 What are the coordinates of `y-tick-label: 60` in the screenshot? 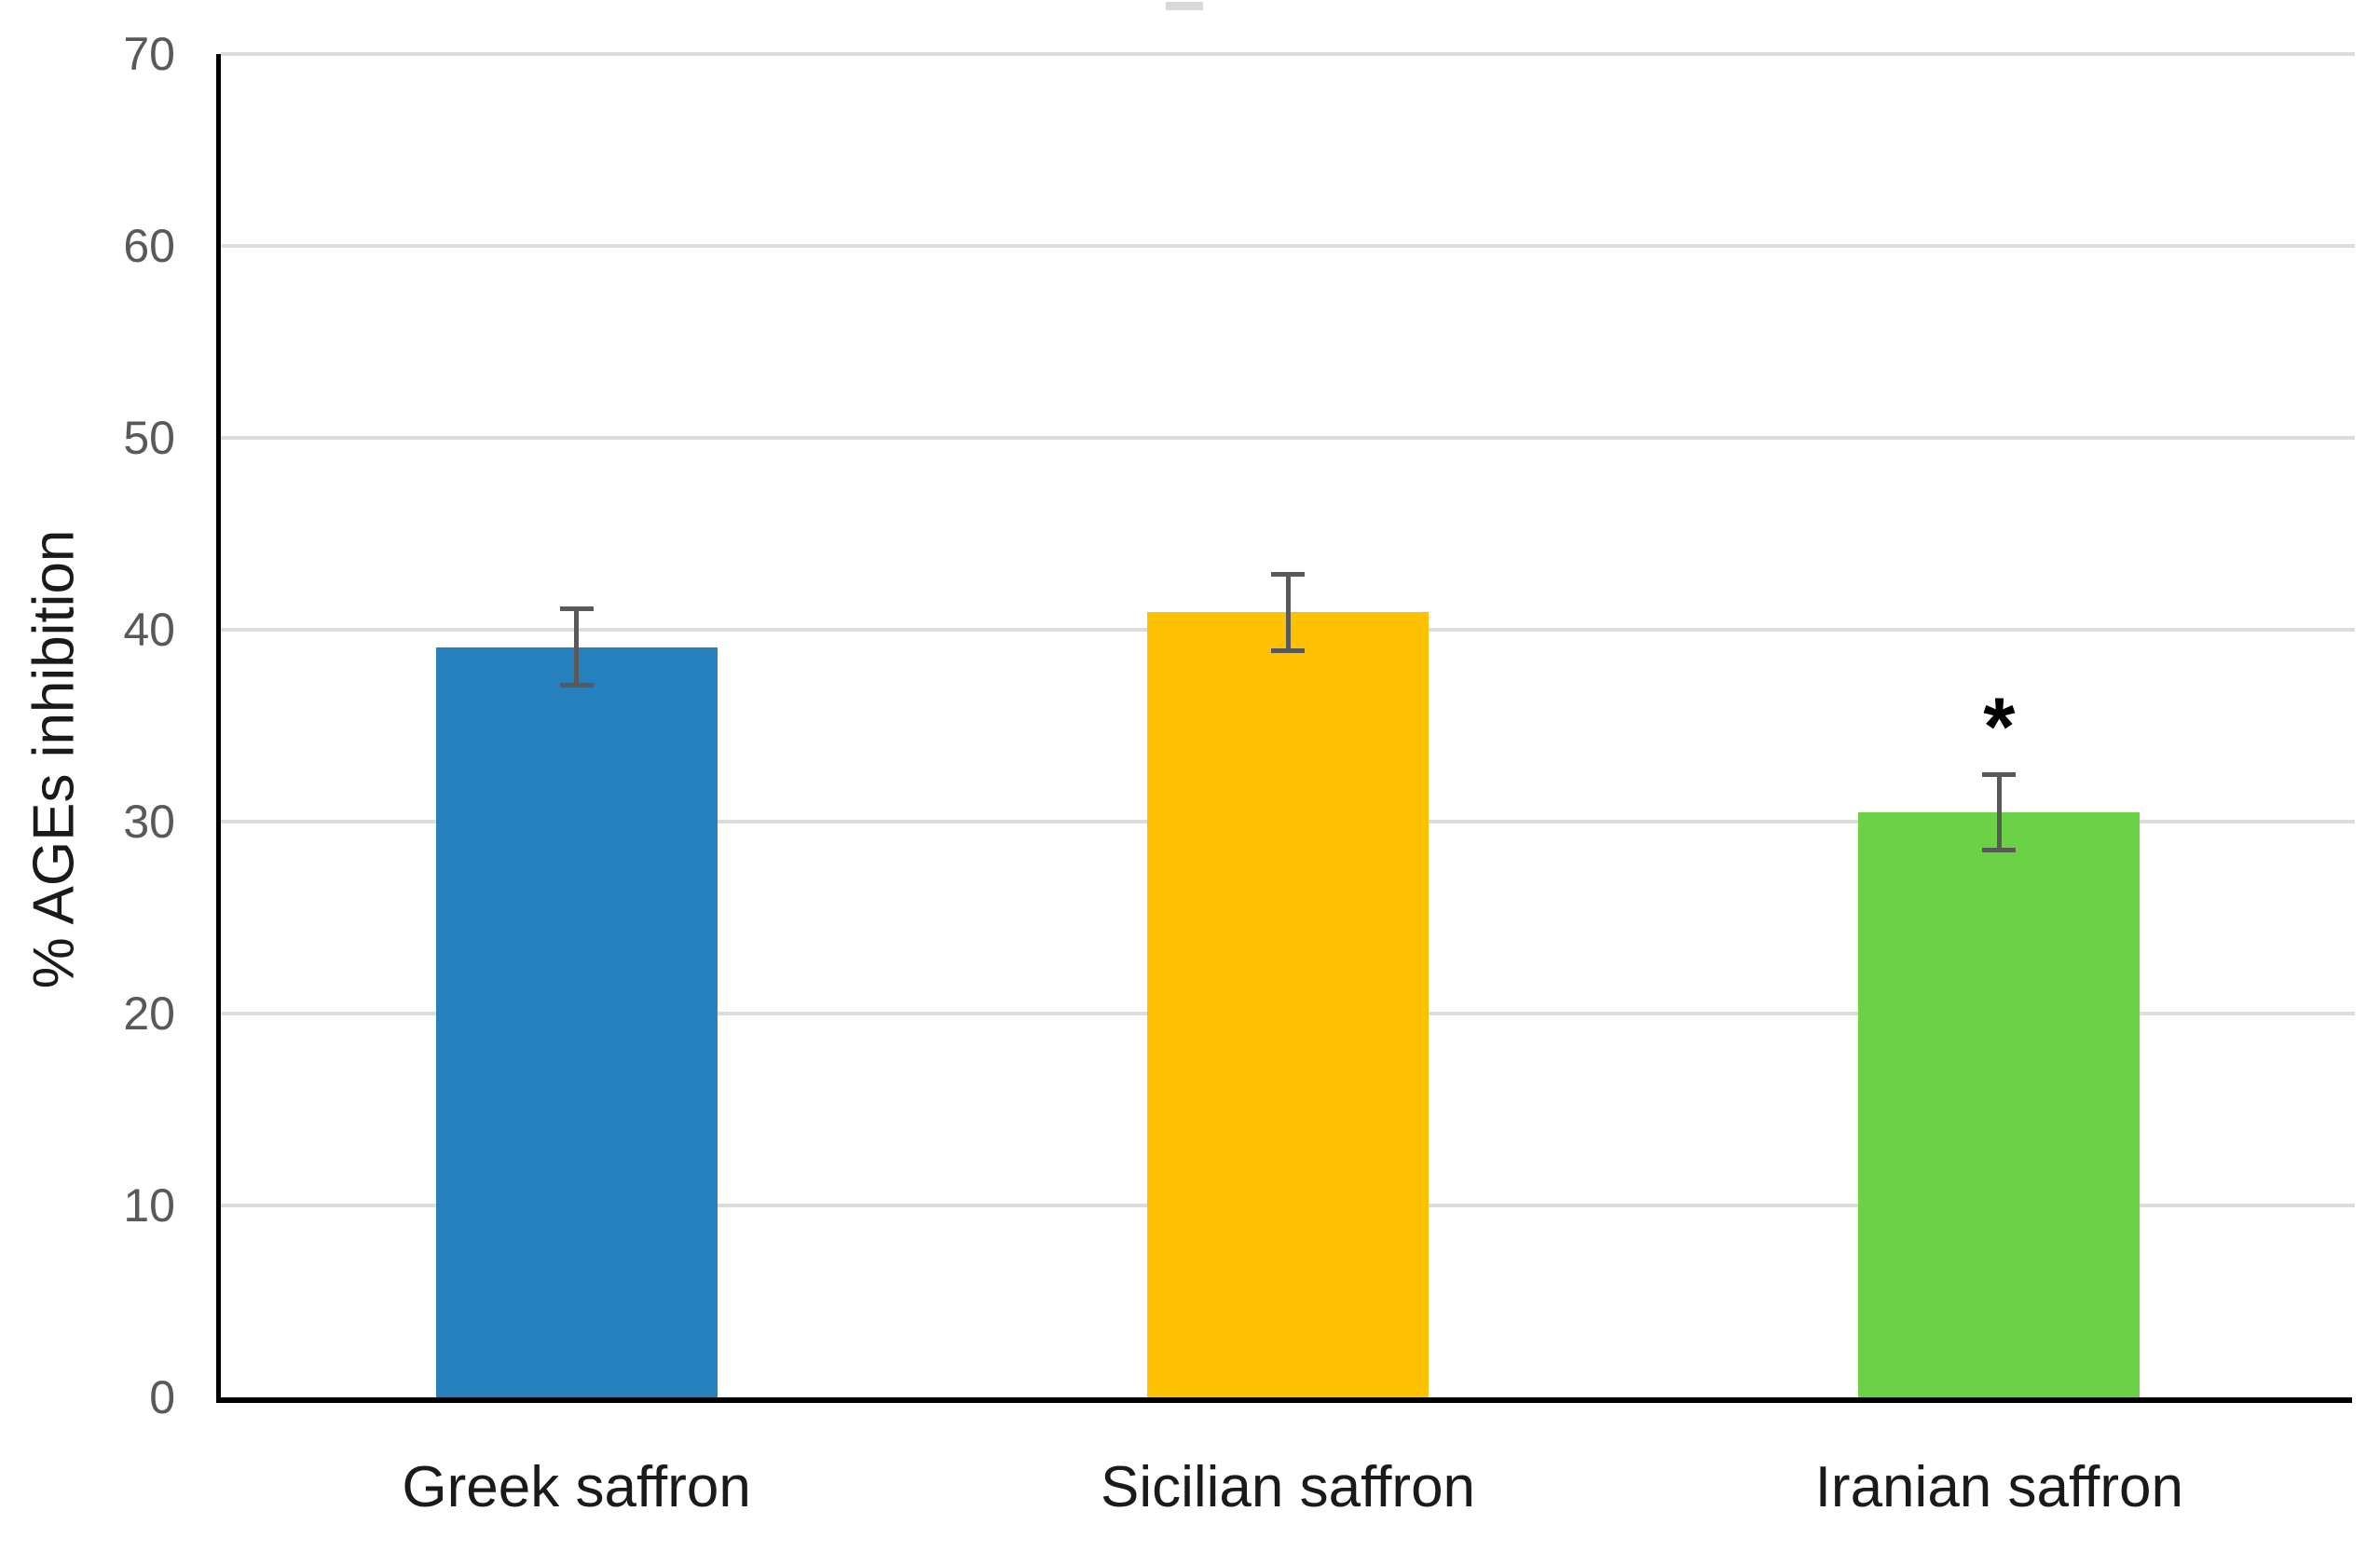 It's located at (149, 246).